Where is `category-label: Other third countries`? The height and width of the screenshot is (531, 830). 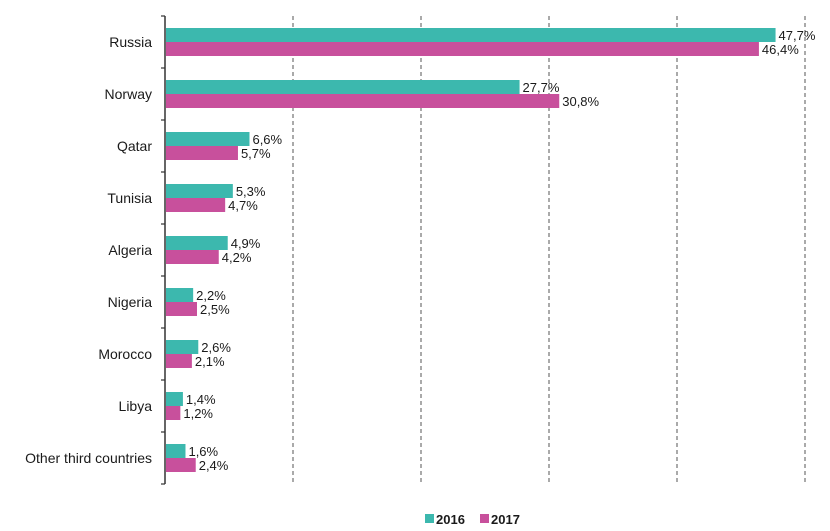
category-label: Other third countries is located at coordinates (88, 458).